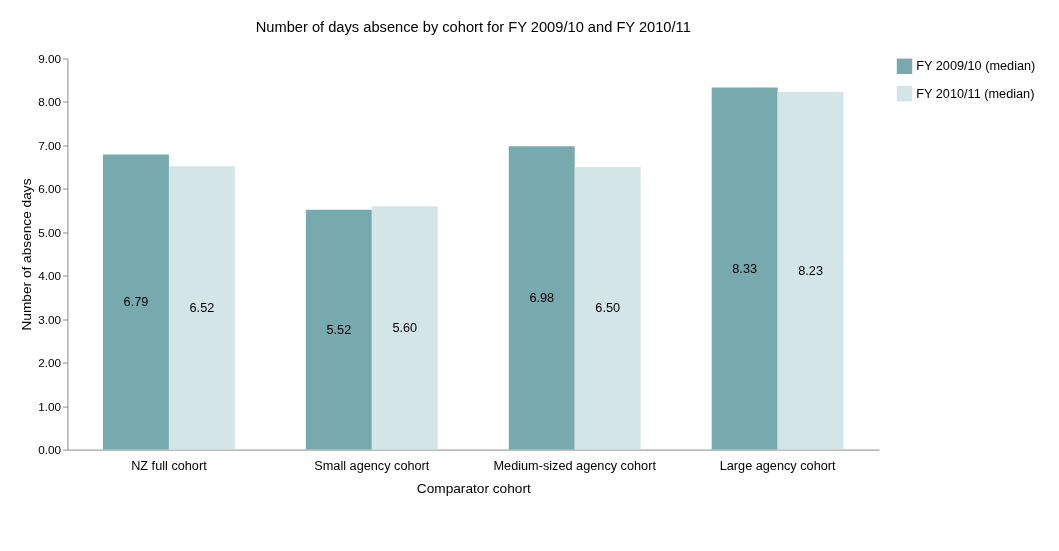 This screenshot has height=551, width=1059. What do you see at coordinates (50, 102) in the screenshot?
I see `y-tick-label: 8.00` at bounding box center [50, 102].